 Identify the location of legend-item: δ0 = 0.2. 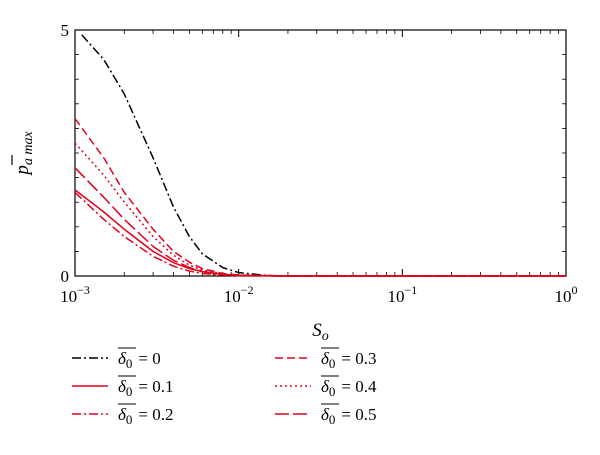
(123, 415).